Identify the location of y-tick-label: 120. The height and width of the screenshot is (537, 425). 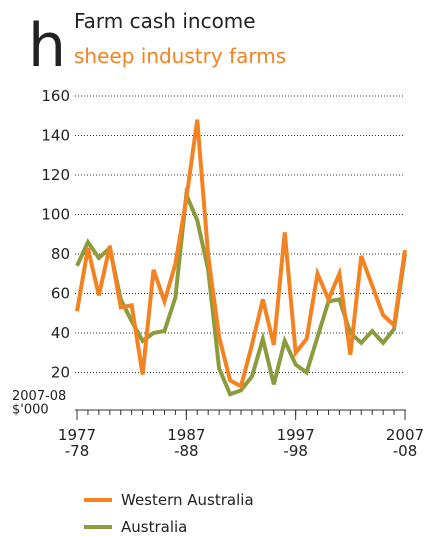
(55, 175).